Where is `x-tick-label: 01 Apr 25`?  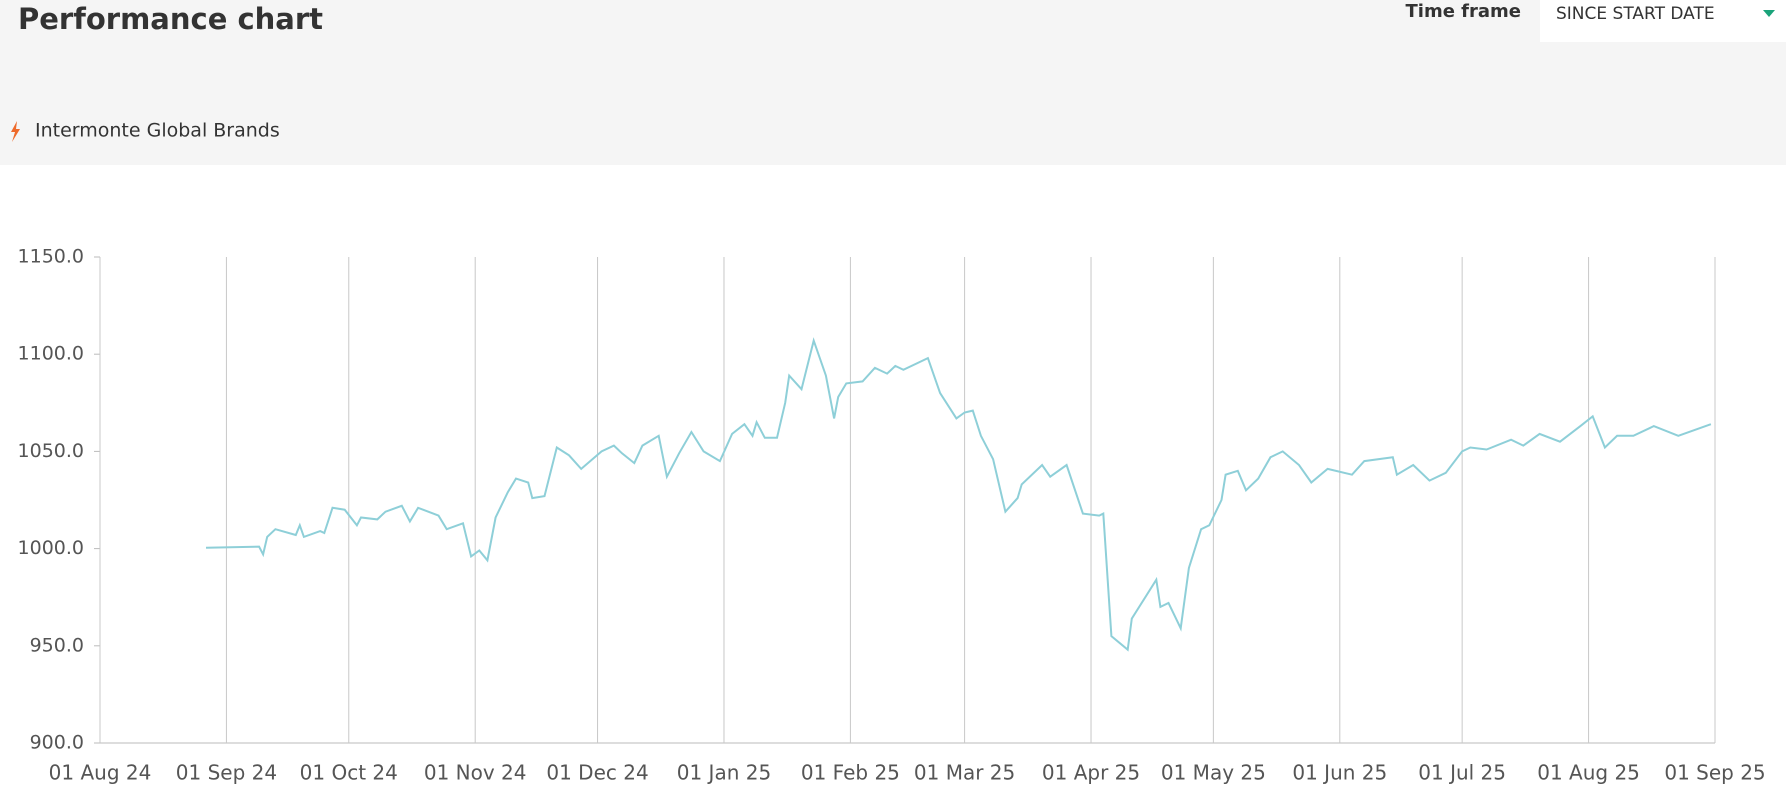 x-tick-label: 01 Apr 25 is located at coordinates (1091, 773).